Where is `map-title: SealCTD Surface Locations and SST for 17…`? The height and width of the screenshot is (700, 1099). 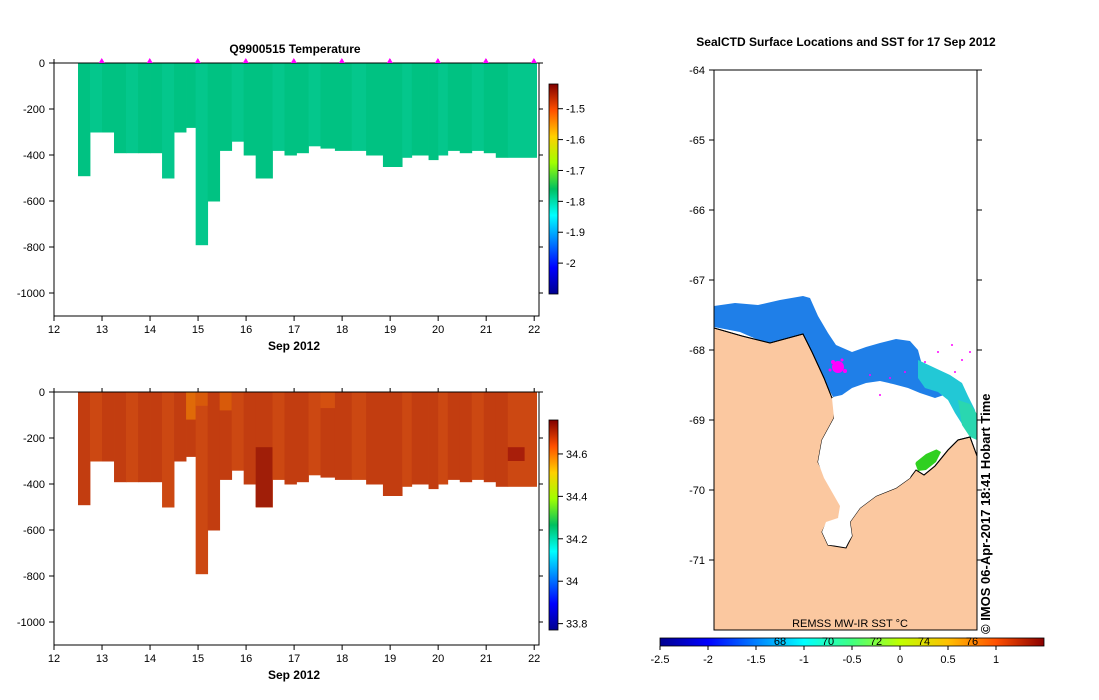
map-title: SealCTD Surface Locations and SST for 17… is located at coordinates (846, 42).